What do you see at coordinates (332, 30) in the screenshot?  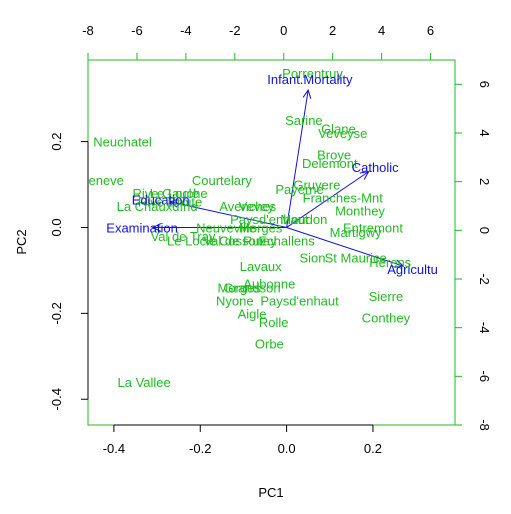 I see `top-tick-label: 2` at bounding box center [332, 30].